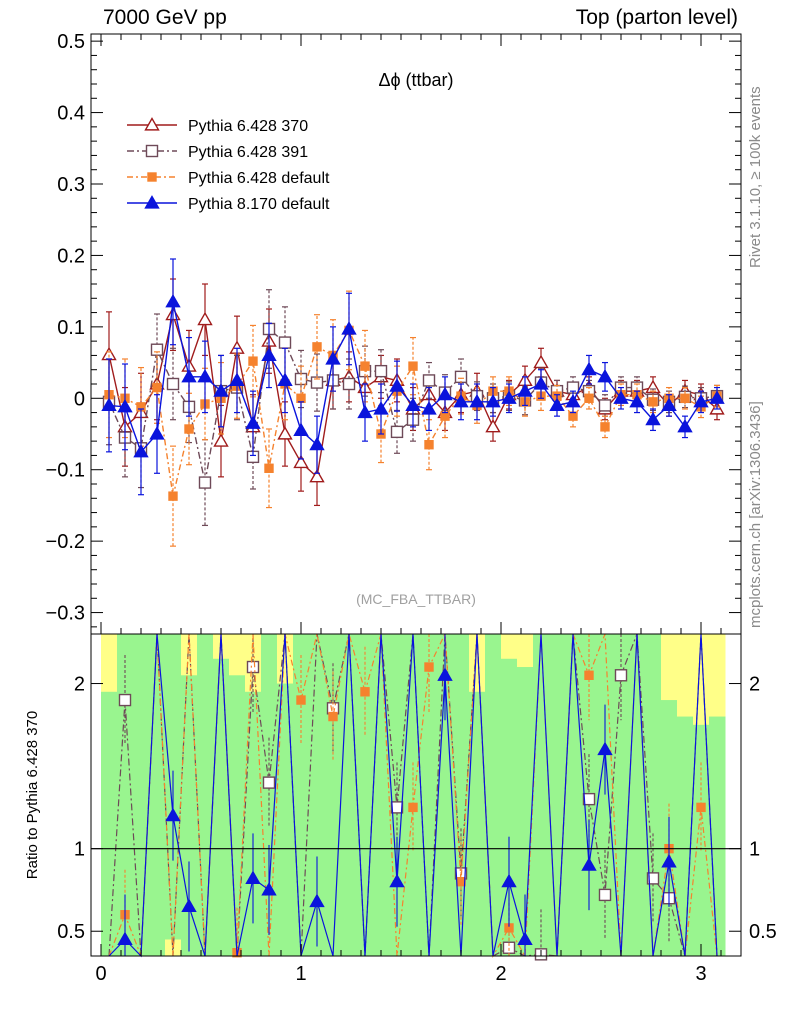 This screenshot has height=1024, width=786. Describe the element at coordinates (32, 795) in the screenshot. I see `ratio-y-axis-label: Ratio to Pythia 6.428 370` at that location.